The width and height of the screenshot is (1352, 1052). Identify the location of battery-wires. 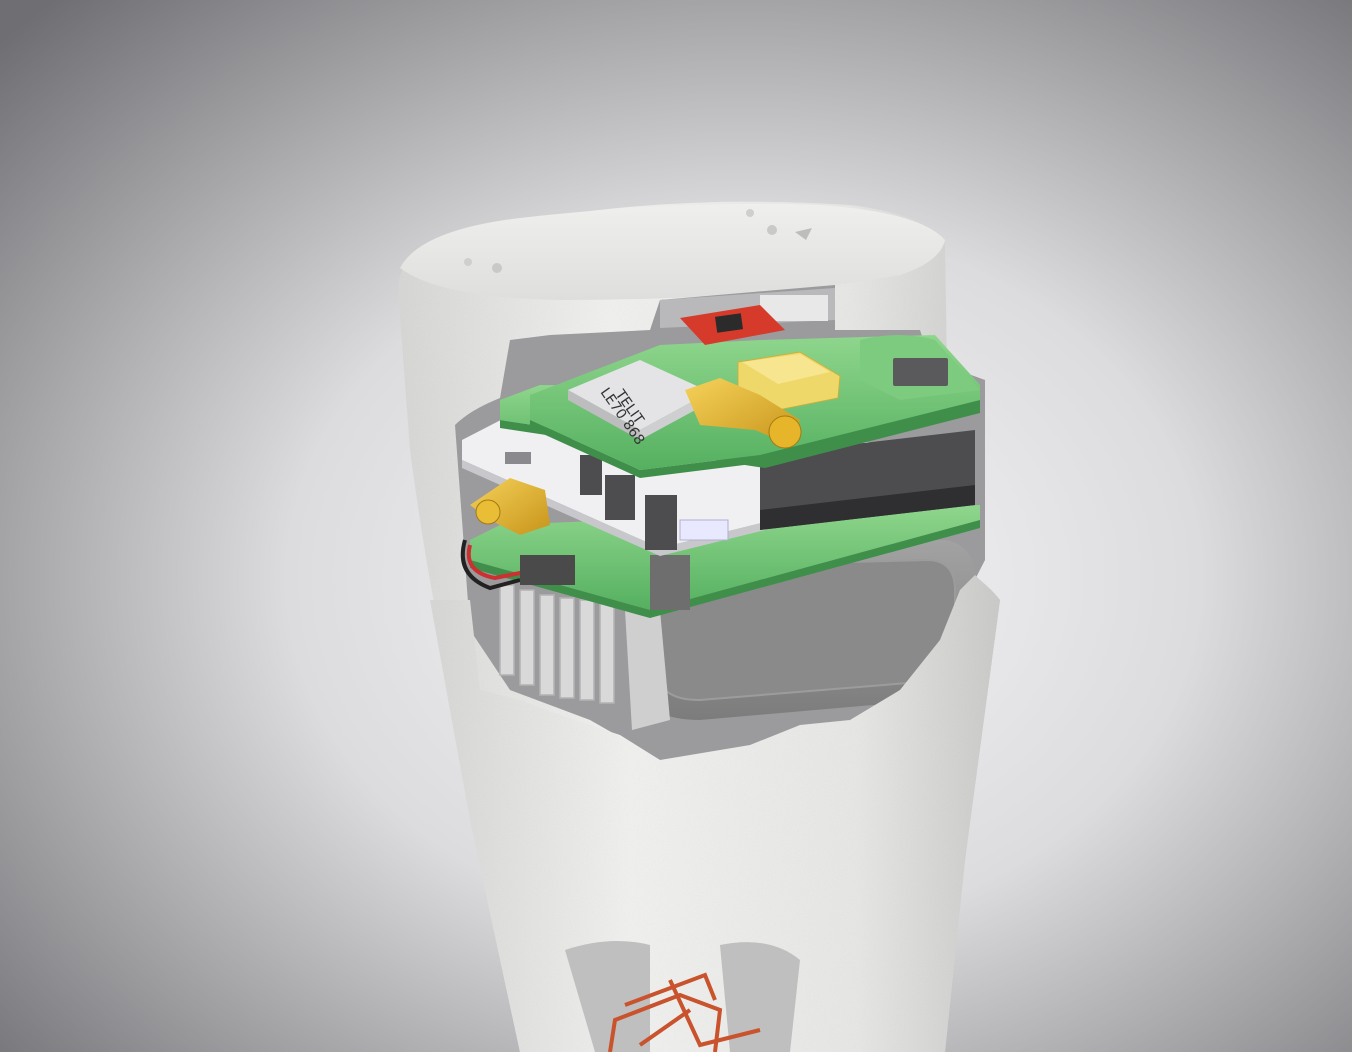
(517, 565).